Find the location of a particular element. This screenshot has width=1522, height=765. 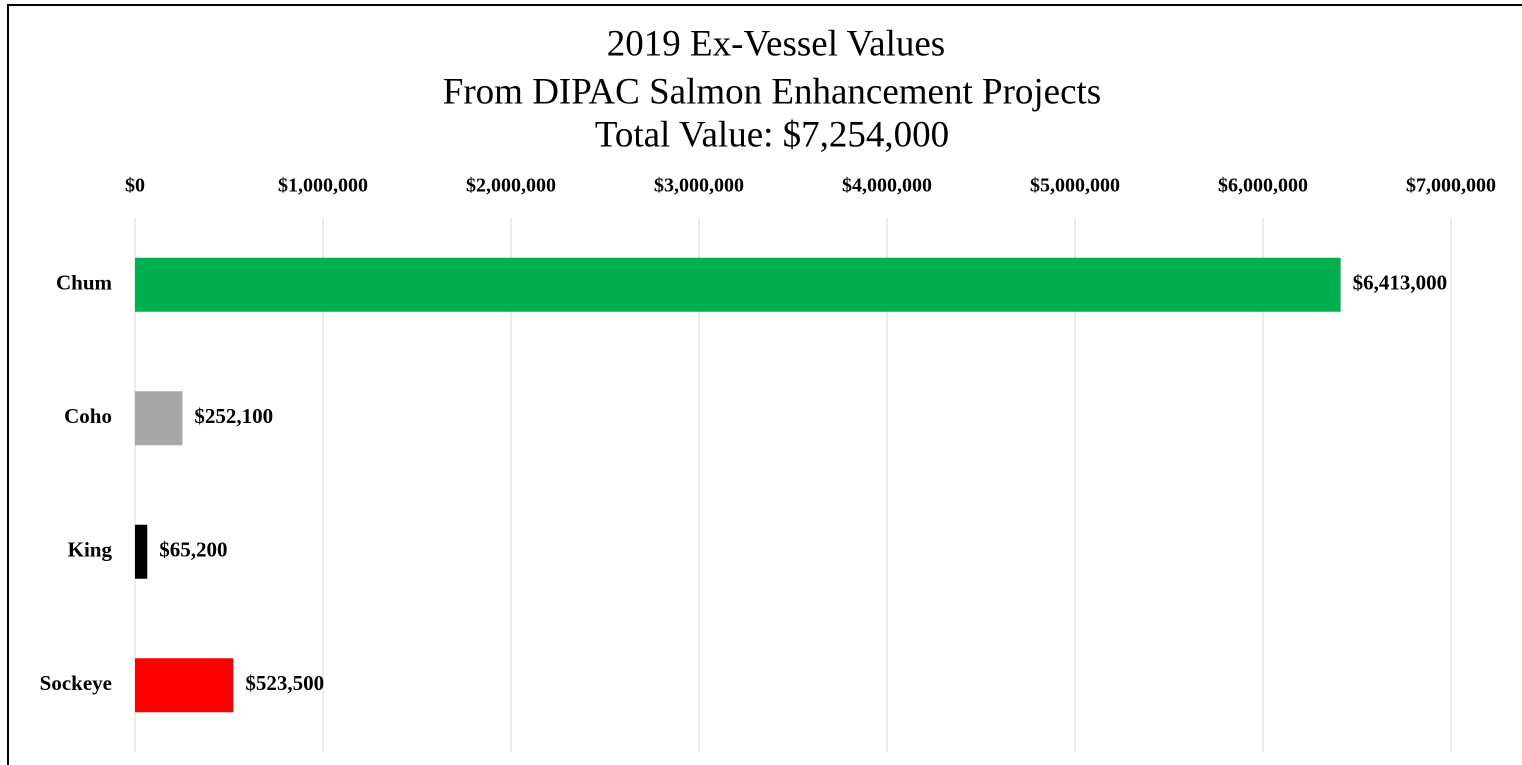

value-label: $523,500 is located at coordinates (284, 683).